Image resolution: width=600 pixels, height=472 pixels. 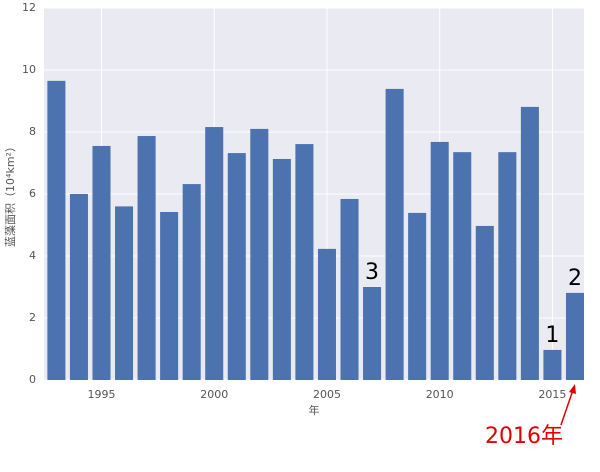 I want to click on x-tick-label: 2010, so click(x=440, y=394).